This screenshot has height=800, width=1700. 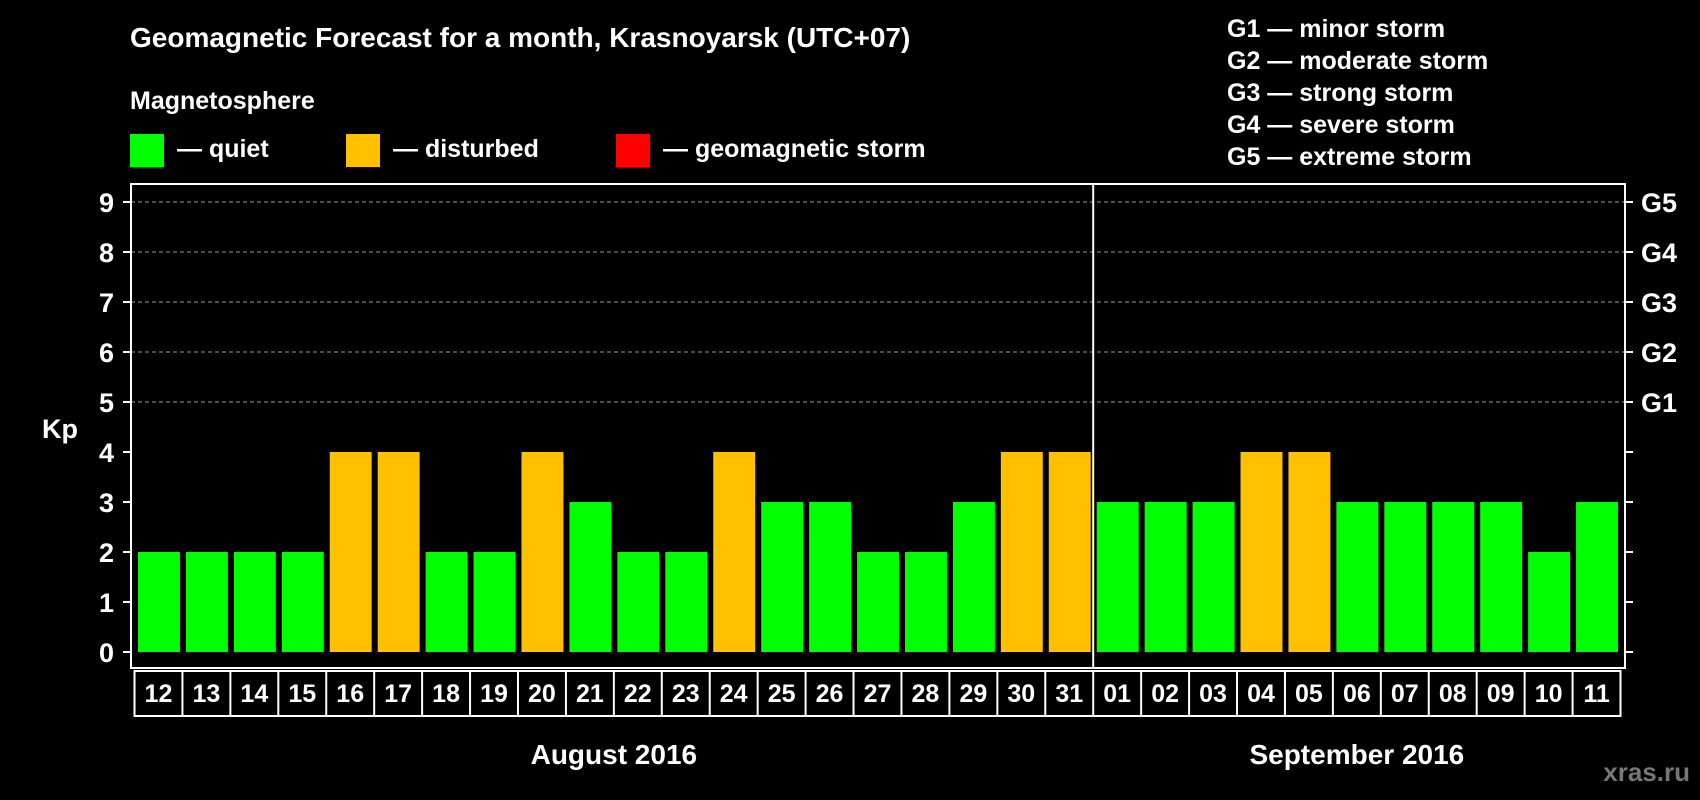 I want to click on day-label-07: 07, so click(x=1405, y=694).